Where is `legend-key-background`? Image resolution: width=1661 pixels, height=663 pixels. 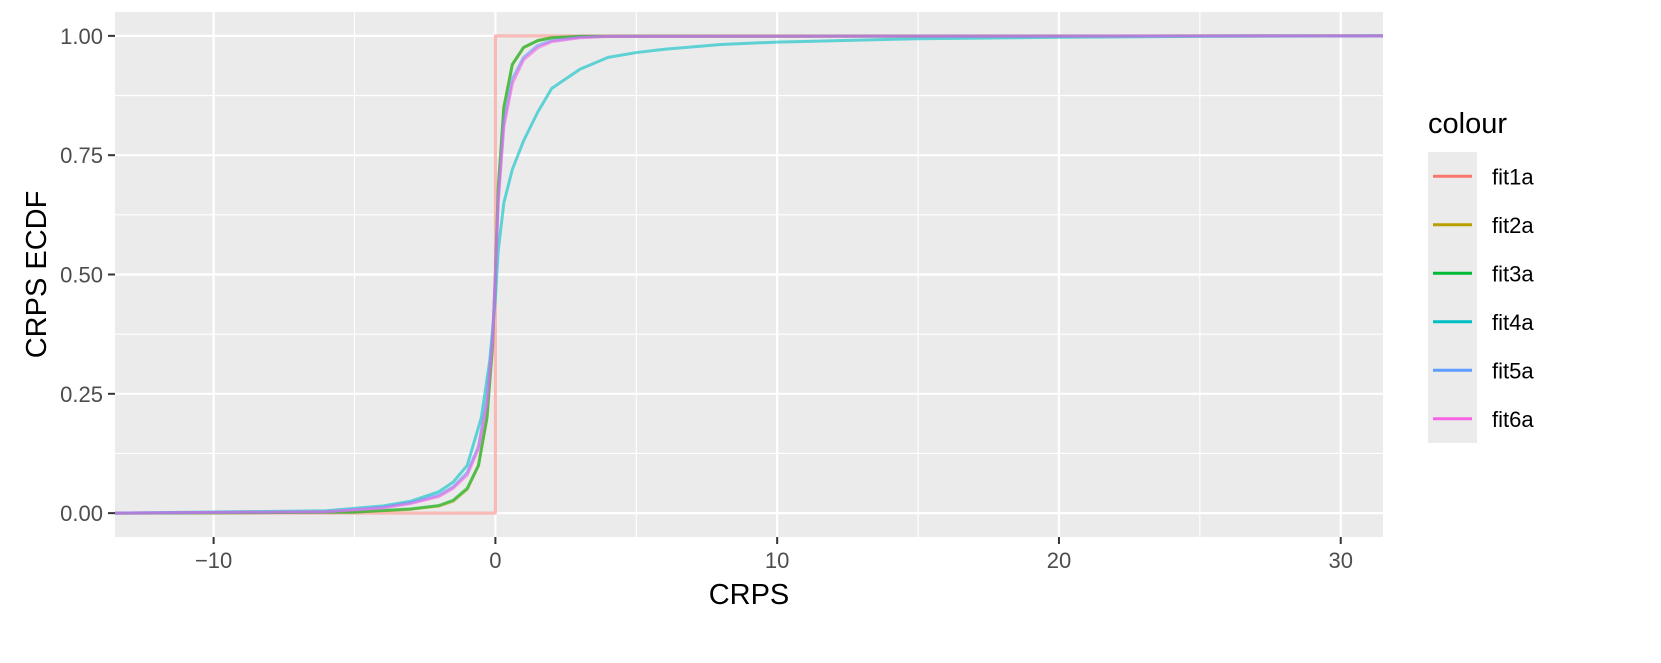
legend-key-background is located at coordinates (1452, 297).